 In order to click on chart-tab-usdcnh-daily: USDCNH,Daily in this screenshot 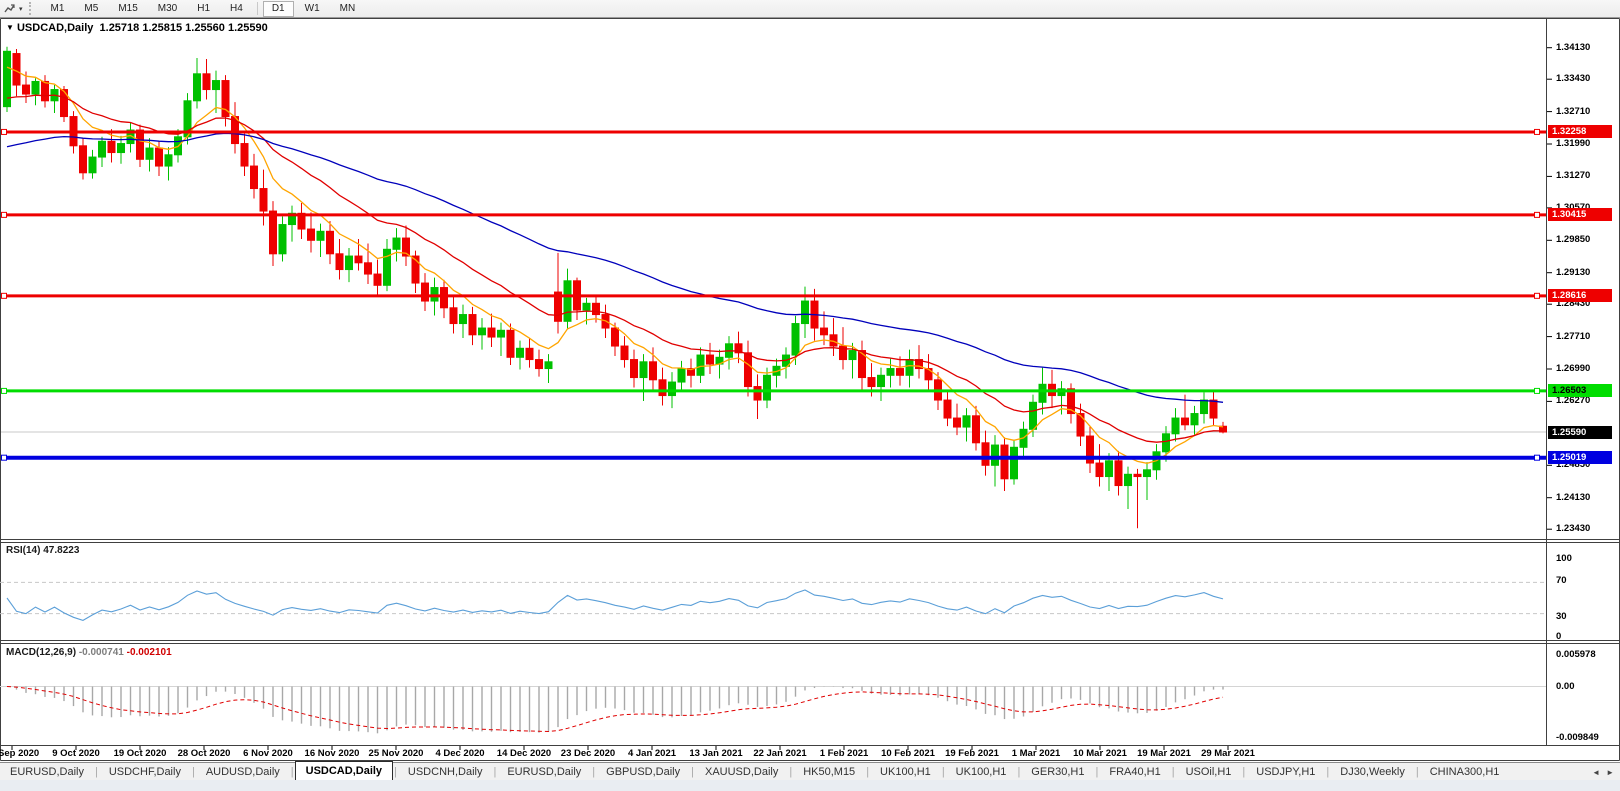, I will do `click(445, 772)`.